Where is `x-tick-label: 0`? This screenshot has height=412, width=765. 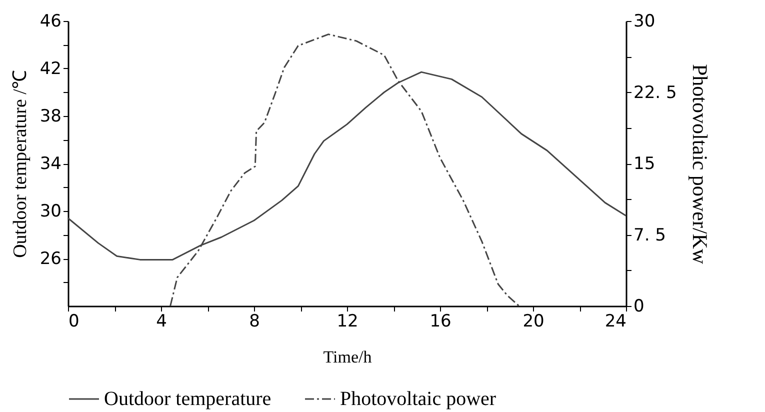
x-tick-label: 0 is located at coordinates (74, 322).